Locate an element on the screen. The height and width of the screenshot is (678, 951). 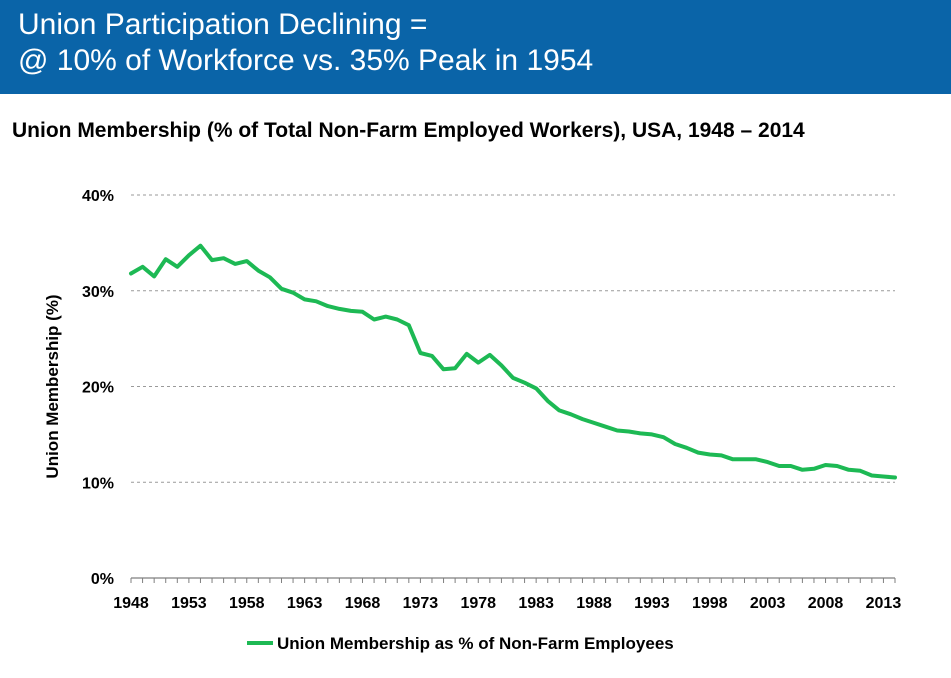
x-tick-label: 1958 is located at coordinates (247, 603).